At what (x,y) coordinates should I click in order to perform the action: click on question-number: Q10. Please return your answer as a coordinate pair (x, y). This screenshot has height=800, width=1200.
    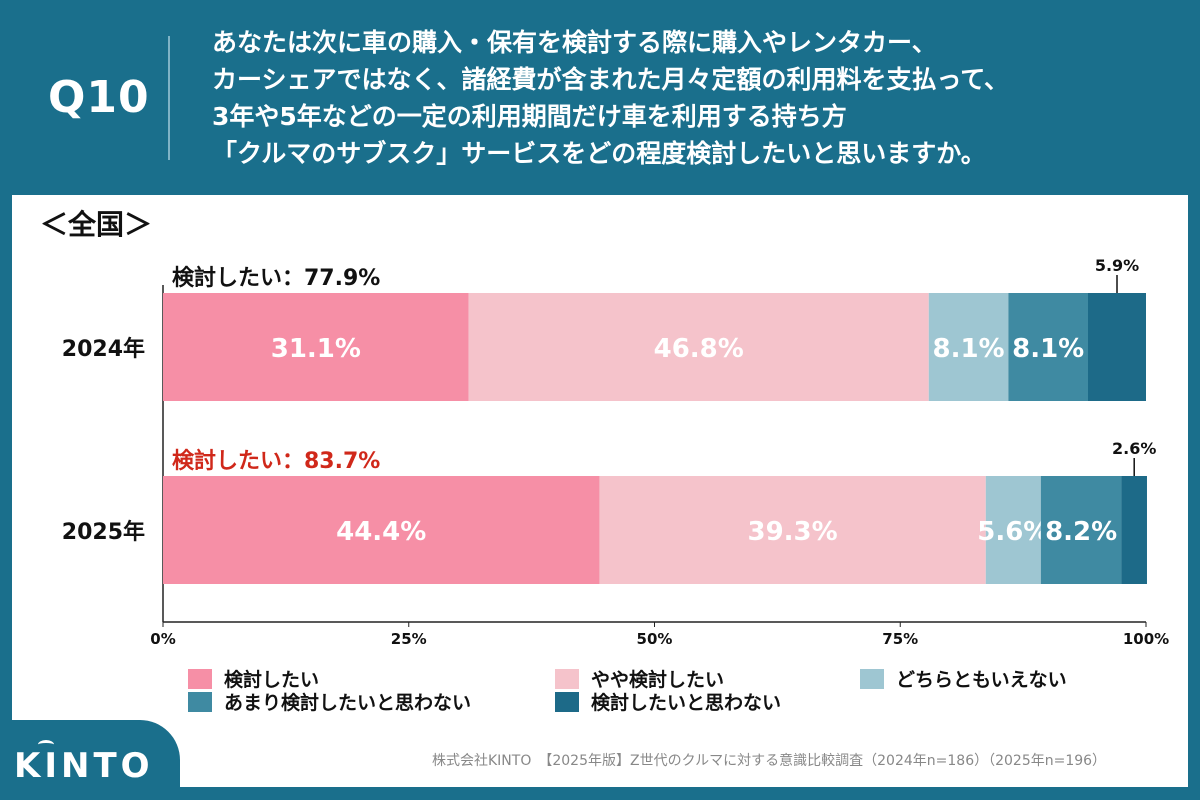
    Looking at the image, I should click on (99, 97).